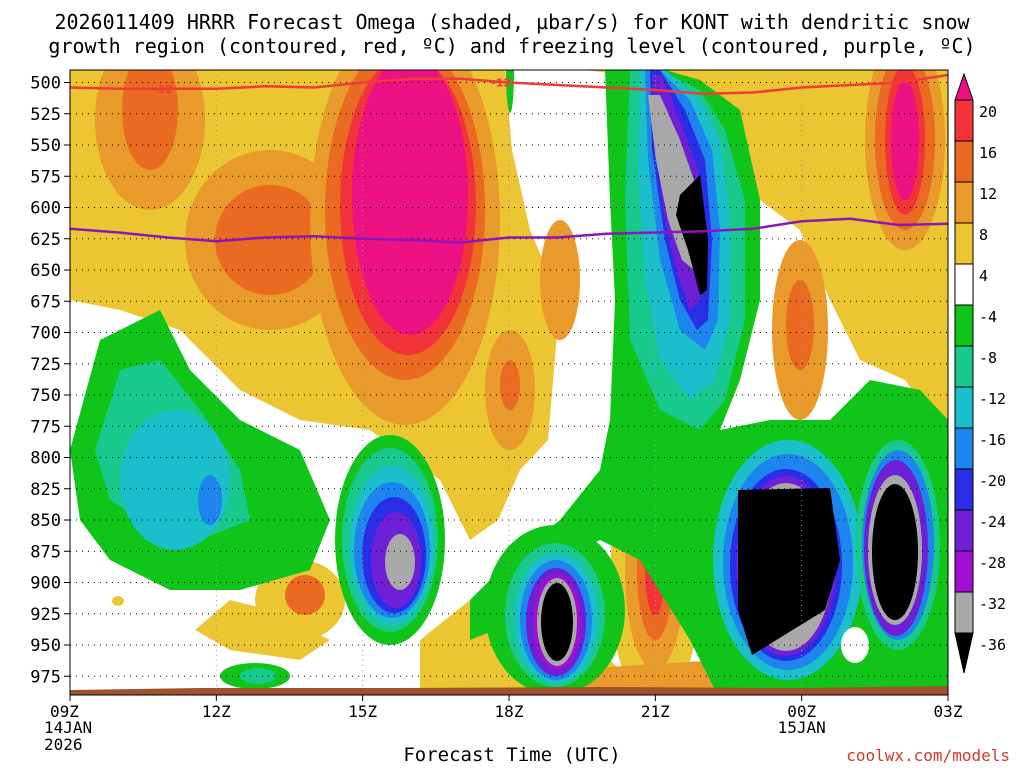  Describe the element at coordinates (992, 563) in the screenshot. I see `colorbar-label: -28` at that location.